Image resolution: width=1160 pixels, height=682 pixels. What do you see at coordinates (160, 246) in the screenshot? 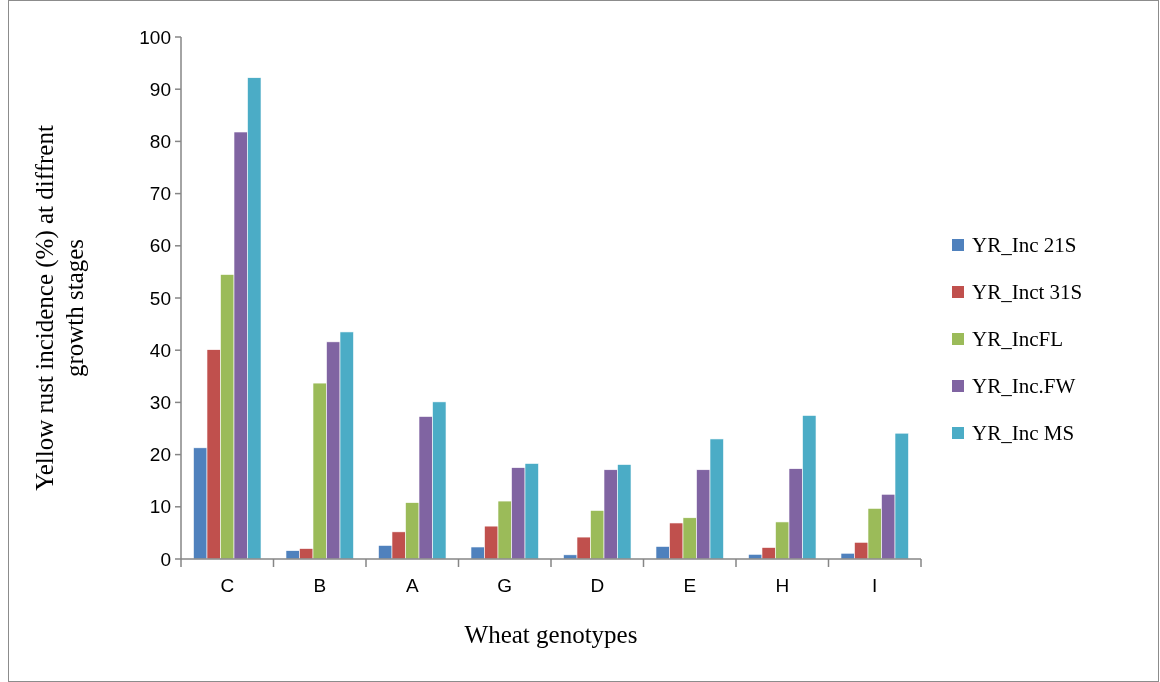
I see `y-tick-label: 60` at bounding box center [160, 246].